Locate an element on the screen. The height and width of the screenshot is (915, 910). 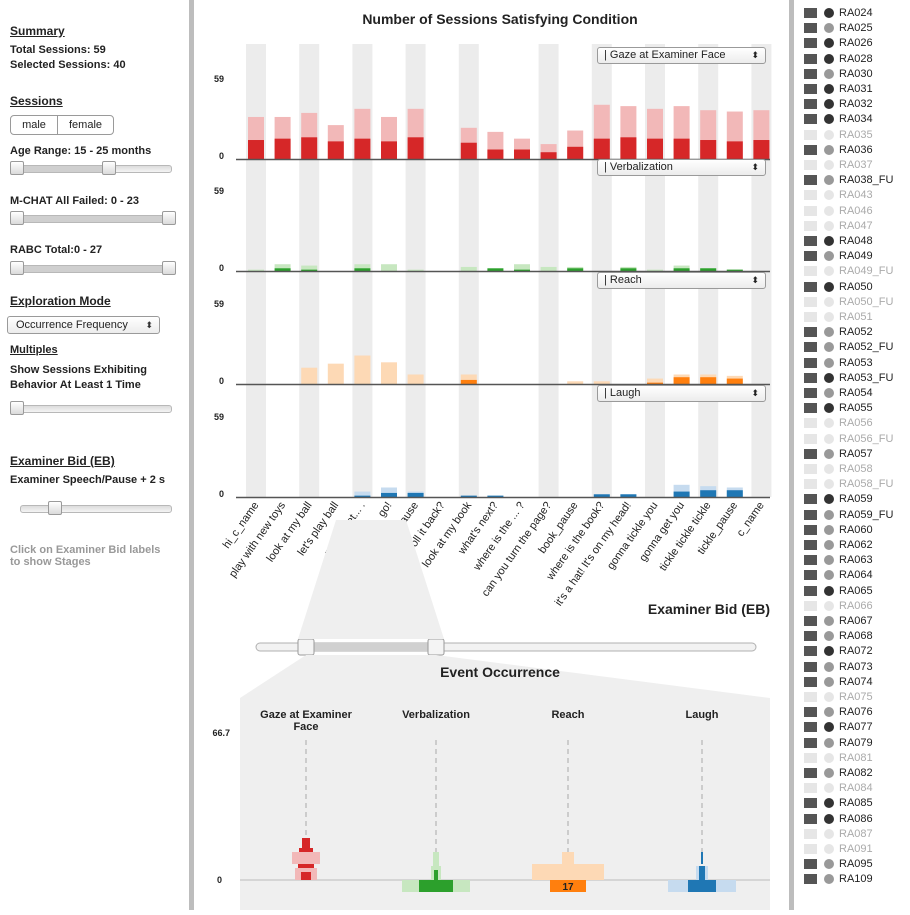
behavior-select-0: | Gaze at Examiner Face ⬍ is located at coordinates (681, 55).